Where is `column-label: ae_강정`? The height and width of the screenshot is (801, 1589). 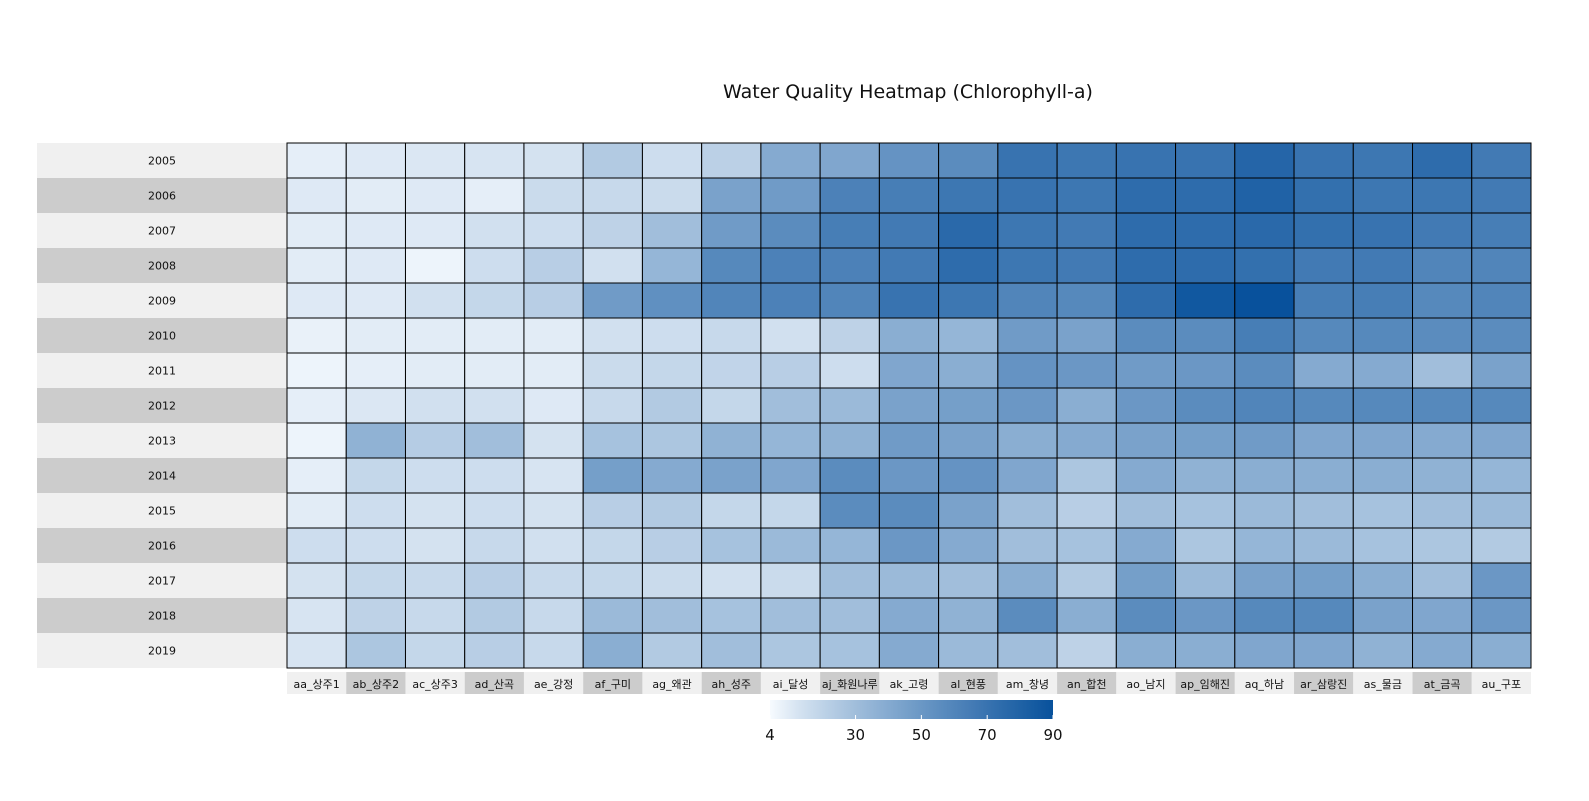
column-label: ae_강정 is located at coordinates (553, 684).